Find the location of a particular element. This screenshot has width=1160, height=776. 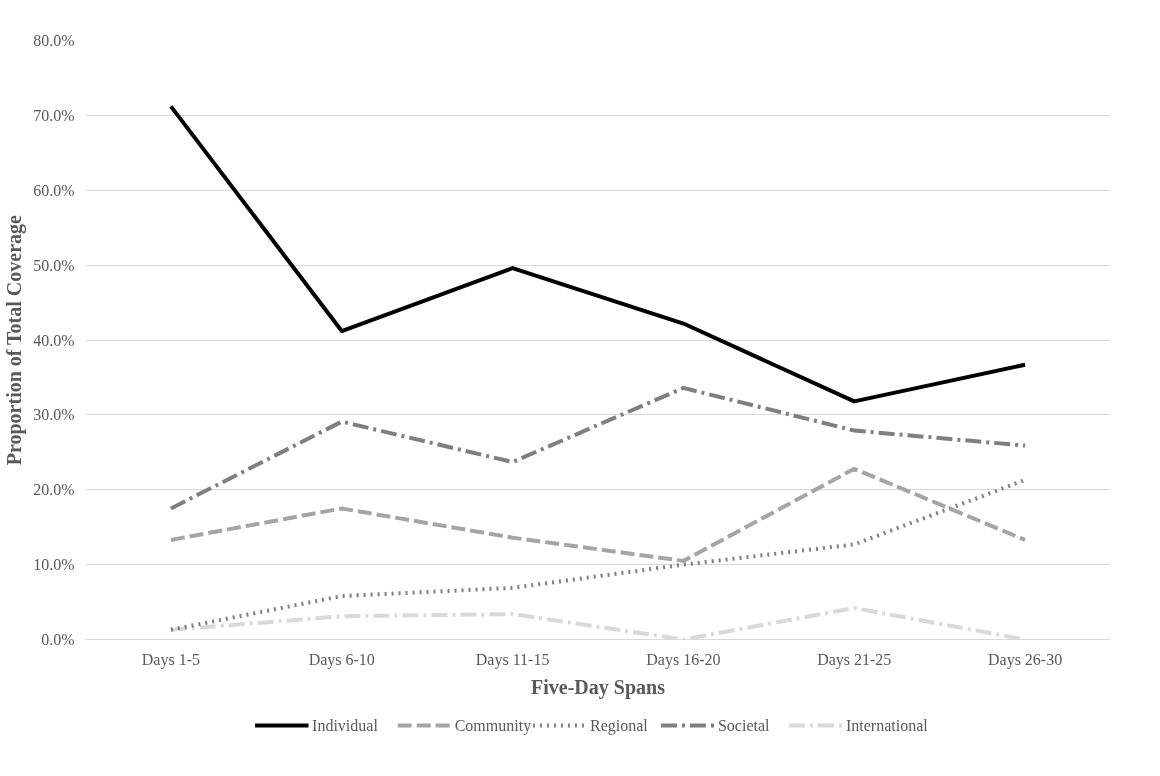

x-tick-label: Days 1-5 is located at coordinates (171, 659).